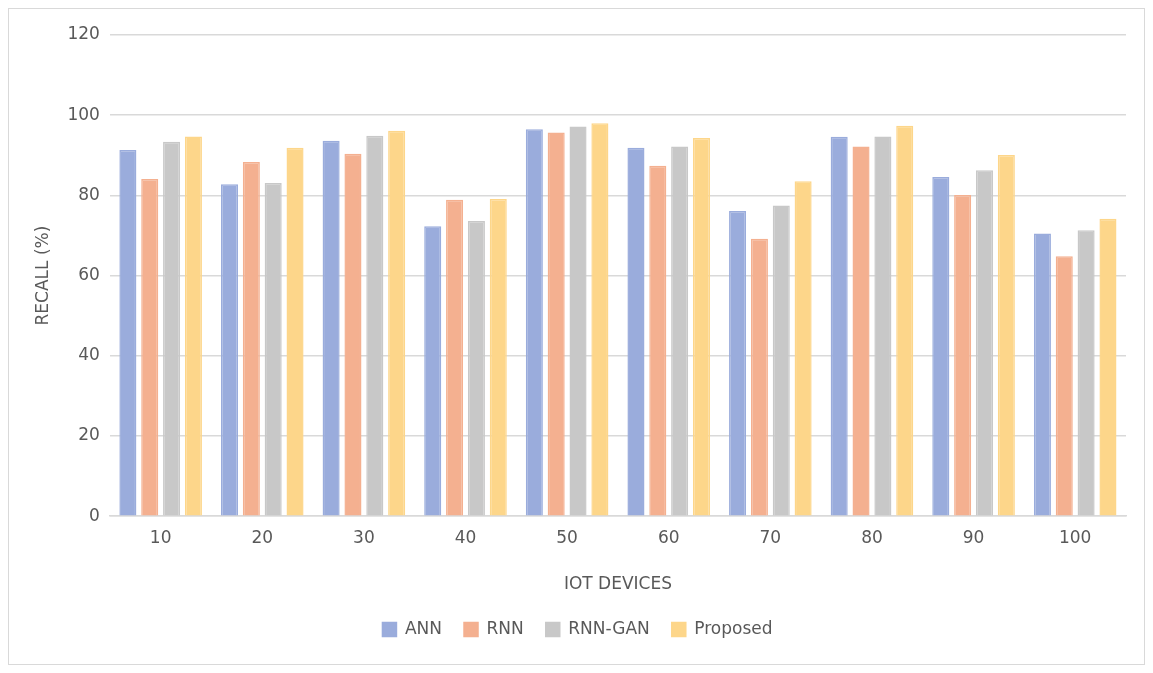 This screenshot has height=673, width=1153. What do you see at coordinates (465, 536) in the screenshot?
I see `x-tick-label: 40` at bounding box center [465, 536].